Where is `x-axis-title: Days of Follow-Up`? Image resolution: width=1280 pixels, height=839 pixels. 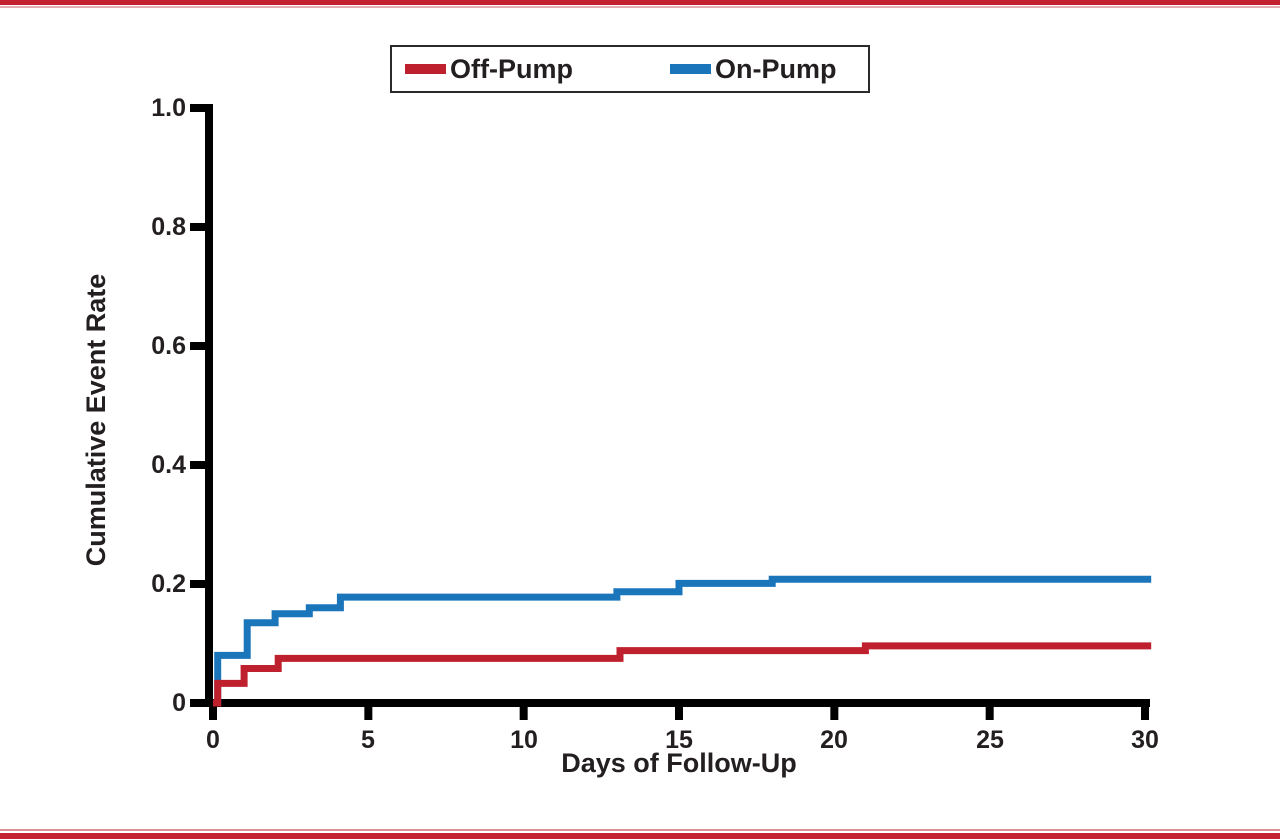
x-axis-title: Days of Follow-Up is located at coordinates (679, 763).